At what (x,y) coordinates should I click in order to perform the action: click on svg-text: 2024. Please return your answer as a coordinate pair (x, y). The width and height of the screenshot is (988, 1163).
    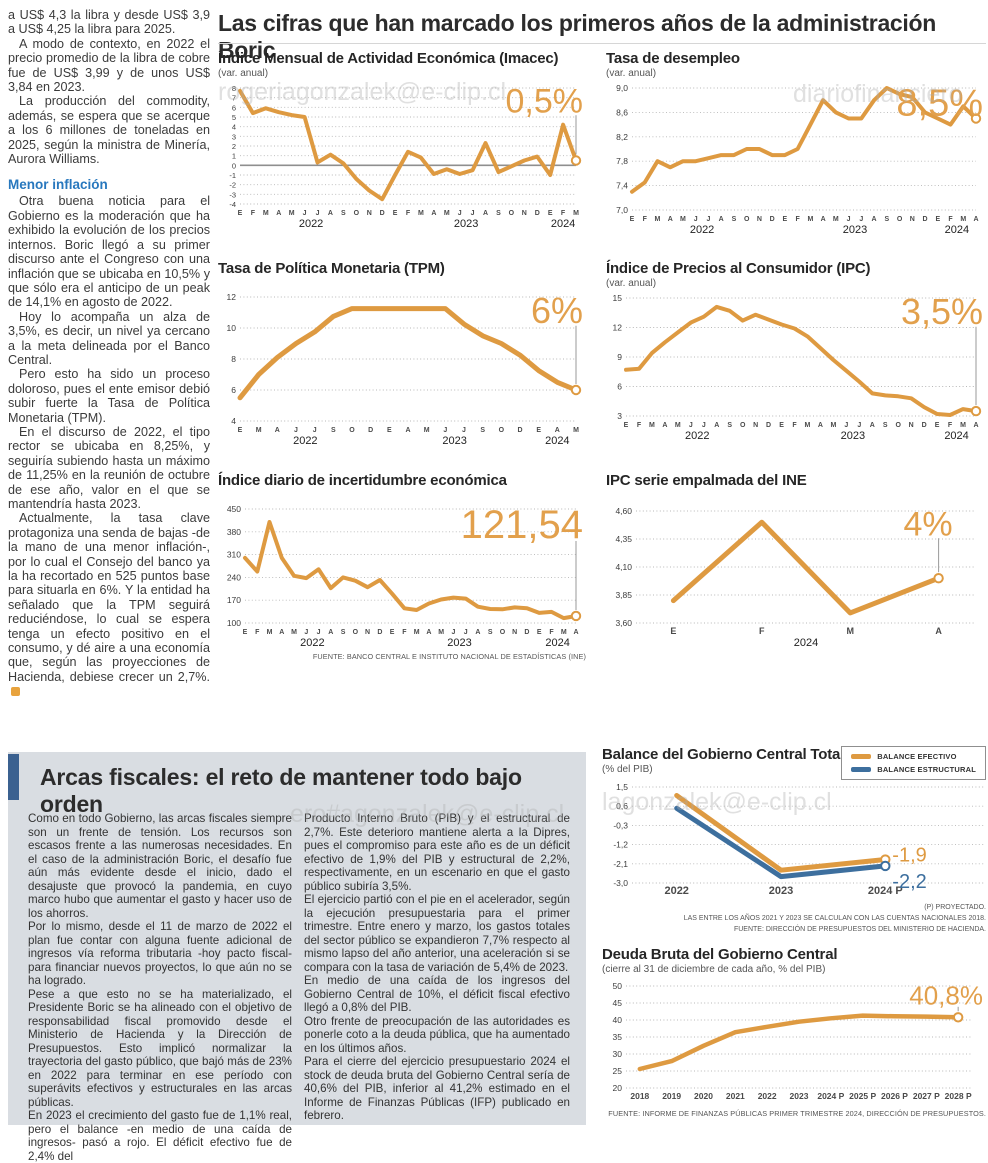
    Looking at the image, I should click on (956, 436).